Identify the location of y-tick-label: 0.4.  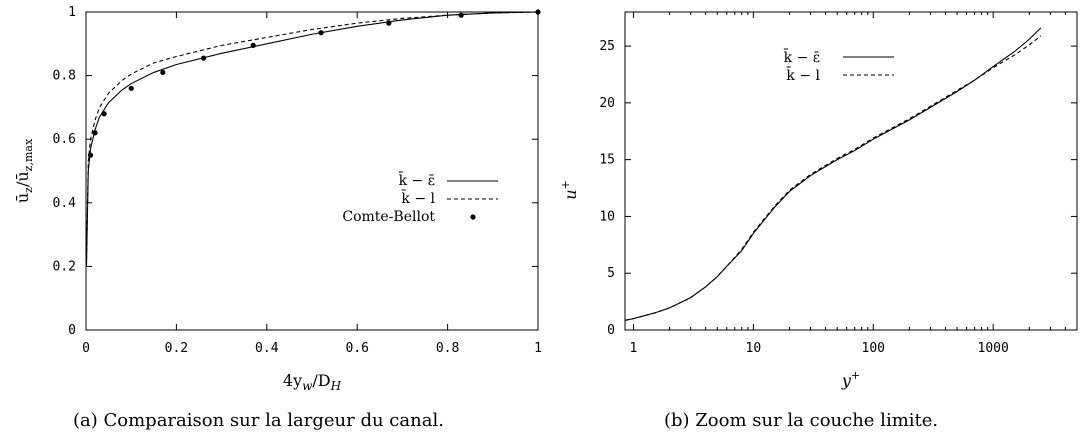
(65, 203).